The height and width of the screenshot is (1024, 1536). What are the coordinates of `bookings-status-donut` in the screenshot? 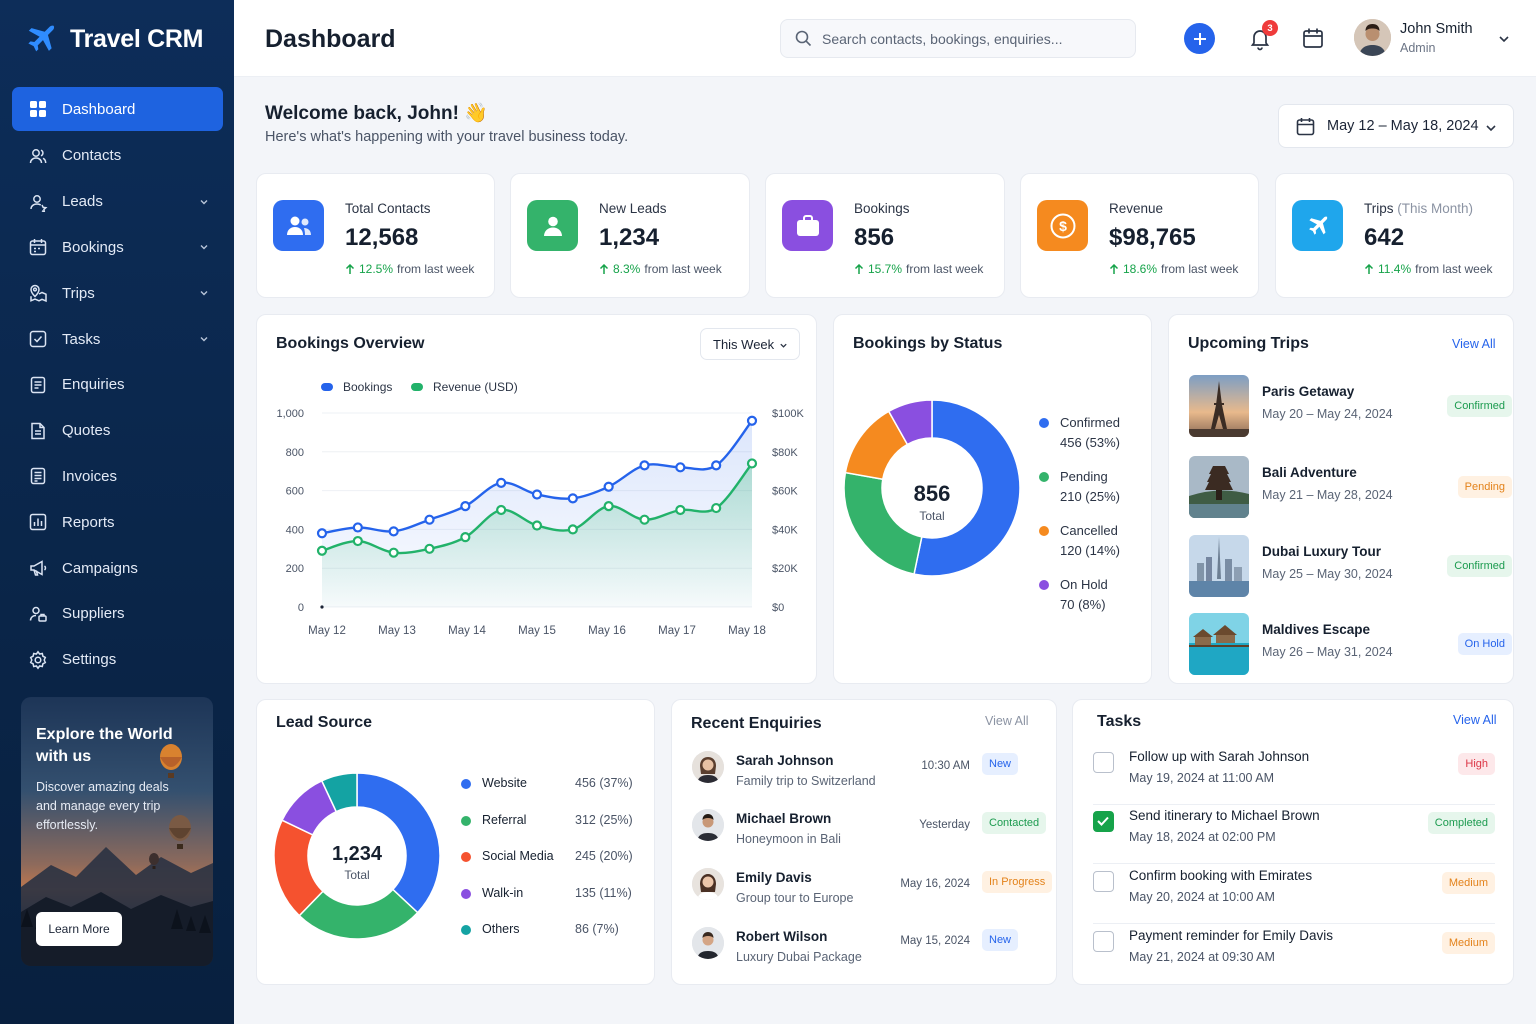 It's located at (932, 488).